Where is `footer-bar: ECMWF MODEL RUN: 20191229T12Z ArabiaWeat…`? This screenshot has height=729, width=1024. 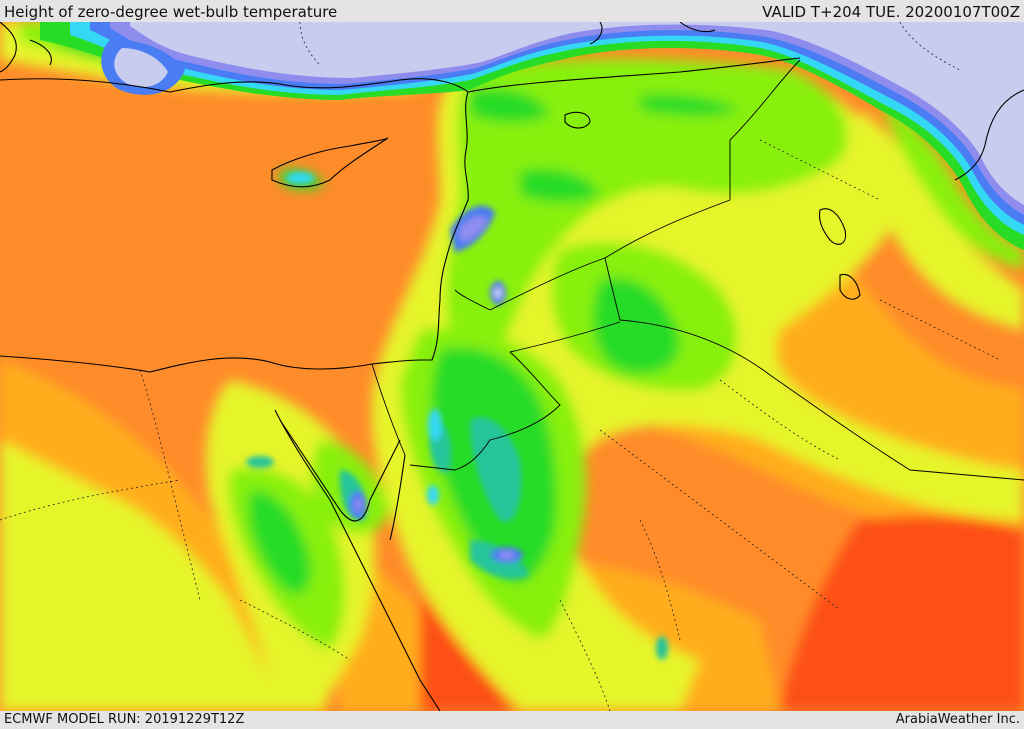
footer-bar: ECMWF MODEL RUN: 20191229T12Z ArabiaWeat… is located at coordinates (512, 720).